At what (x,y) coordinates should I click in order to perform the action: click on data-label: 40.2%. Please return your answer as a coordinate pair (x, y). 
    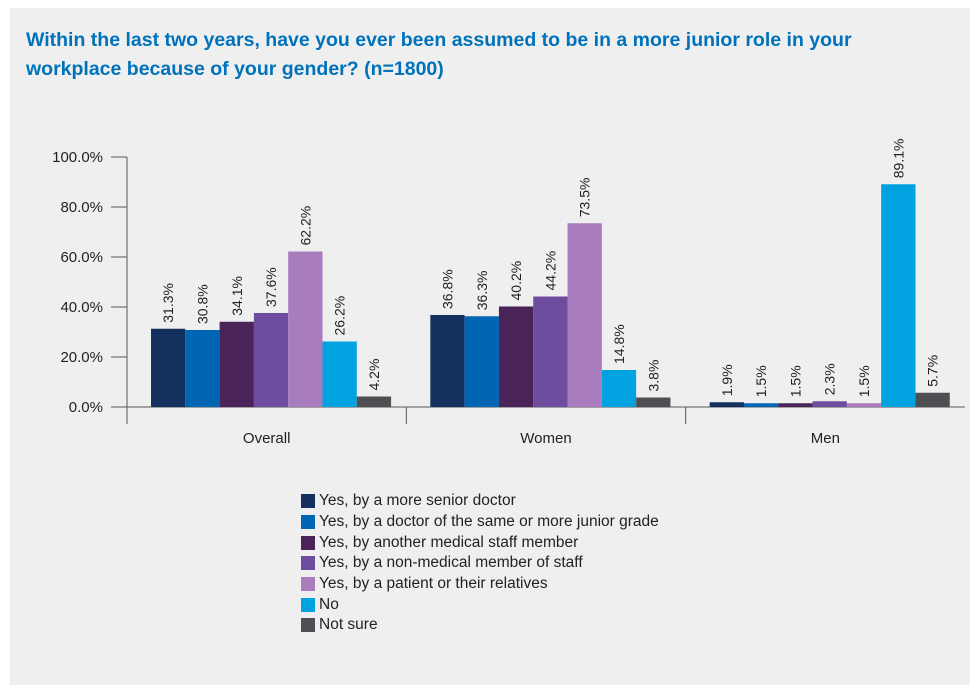
    Looking at the image, I should click on (516, 281).